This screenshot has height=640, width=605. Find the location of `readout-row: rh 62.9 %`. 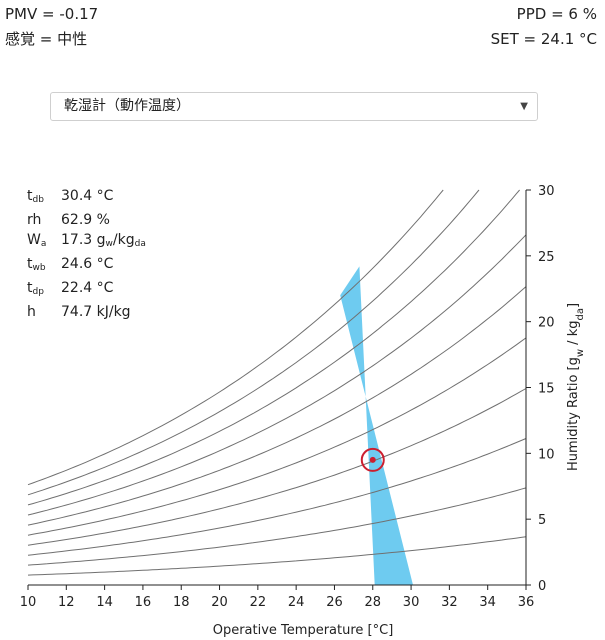

readout-row: rh 62.9 % is located at coordinates (86, 220).